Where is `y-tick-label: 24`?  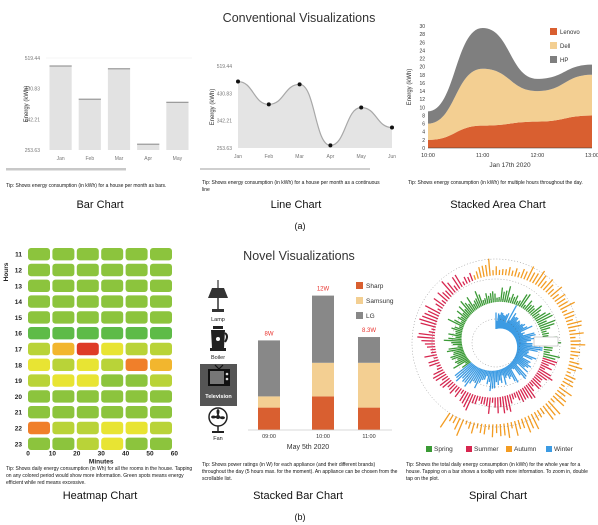 y-tick-label: 24 is located at coordinates (422, 51).